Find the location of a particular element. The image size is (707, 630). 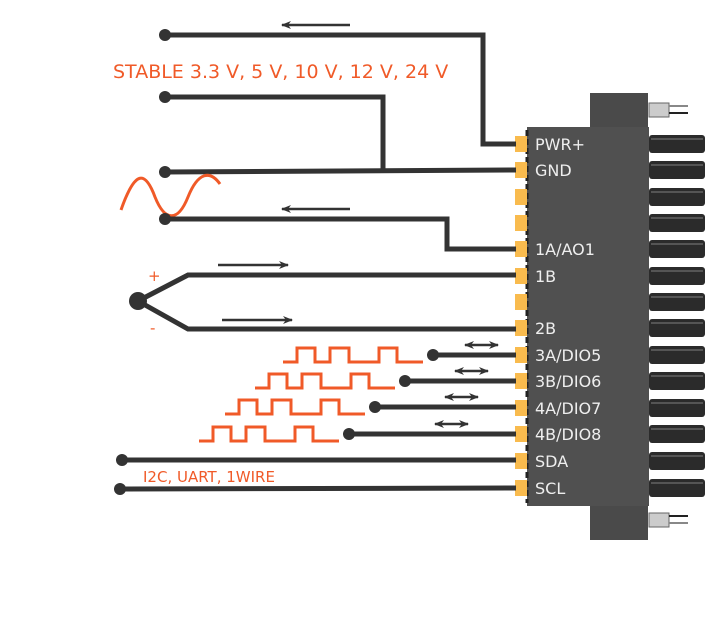

pin-label: SDA is located at coordinates (551, 461).